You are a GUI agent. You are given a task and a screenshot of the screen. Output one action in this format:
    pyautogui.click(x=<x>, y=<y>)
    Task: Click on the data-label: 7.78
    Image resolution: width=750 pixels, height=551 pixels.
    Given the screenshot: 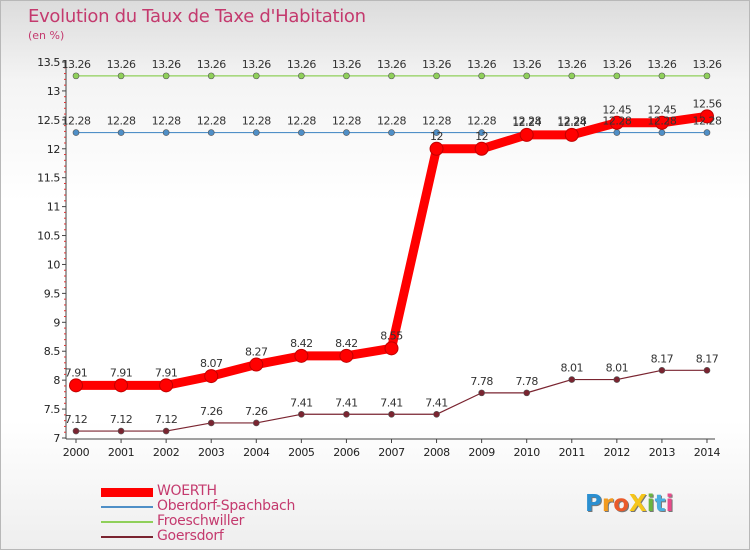 What is the action you would take?
    pyautogui.click(x=526, y=381)
    